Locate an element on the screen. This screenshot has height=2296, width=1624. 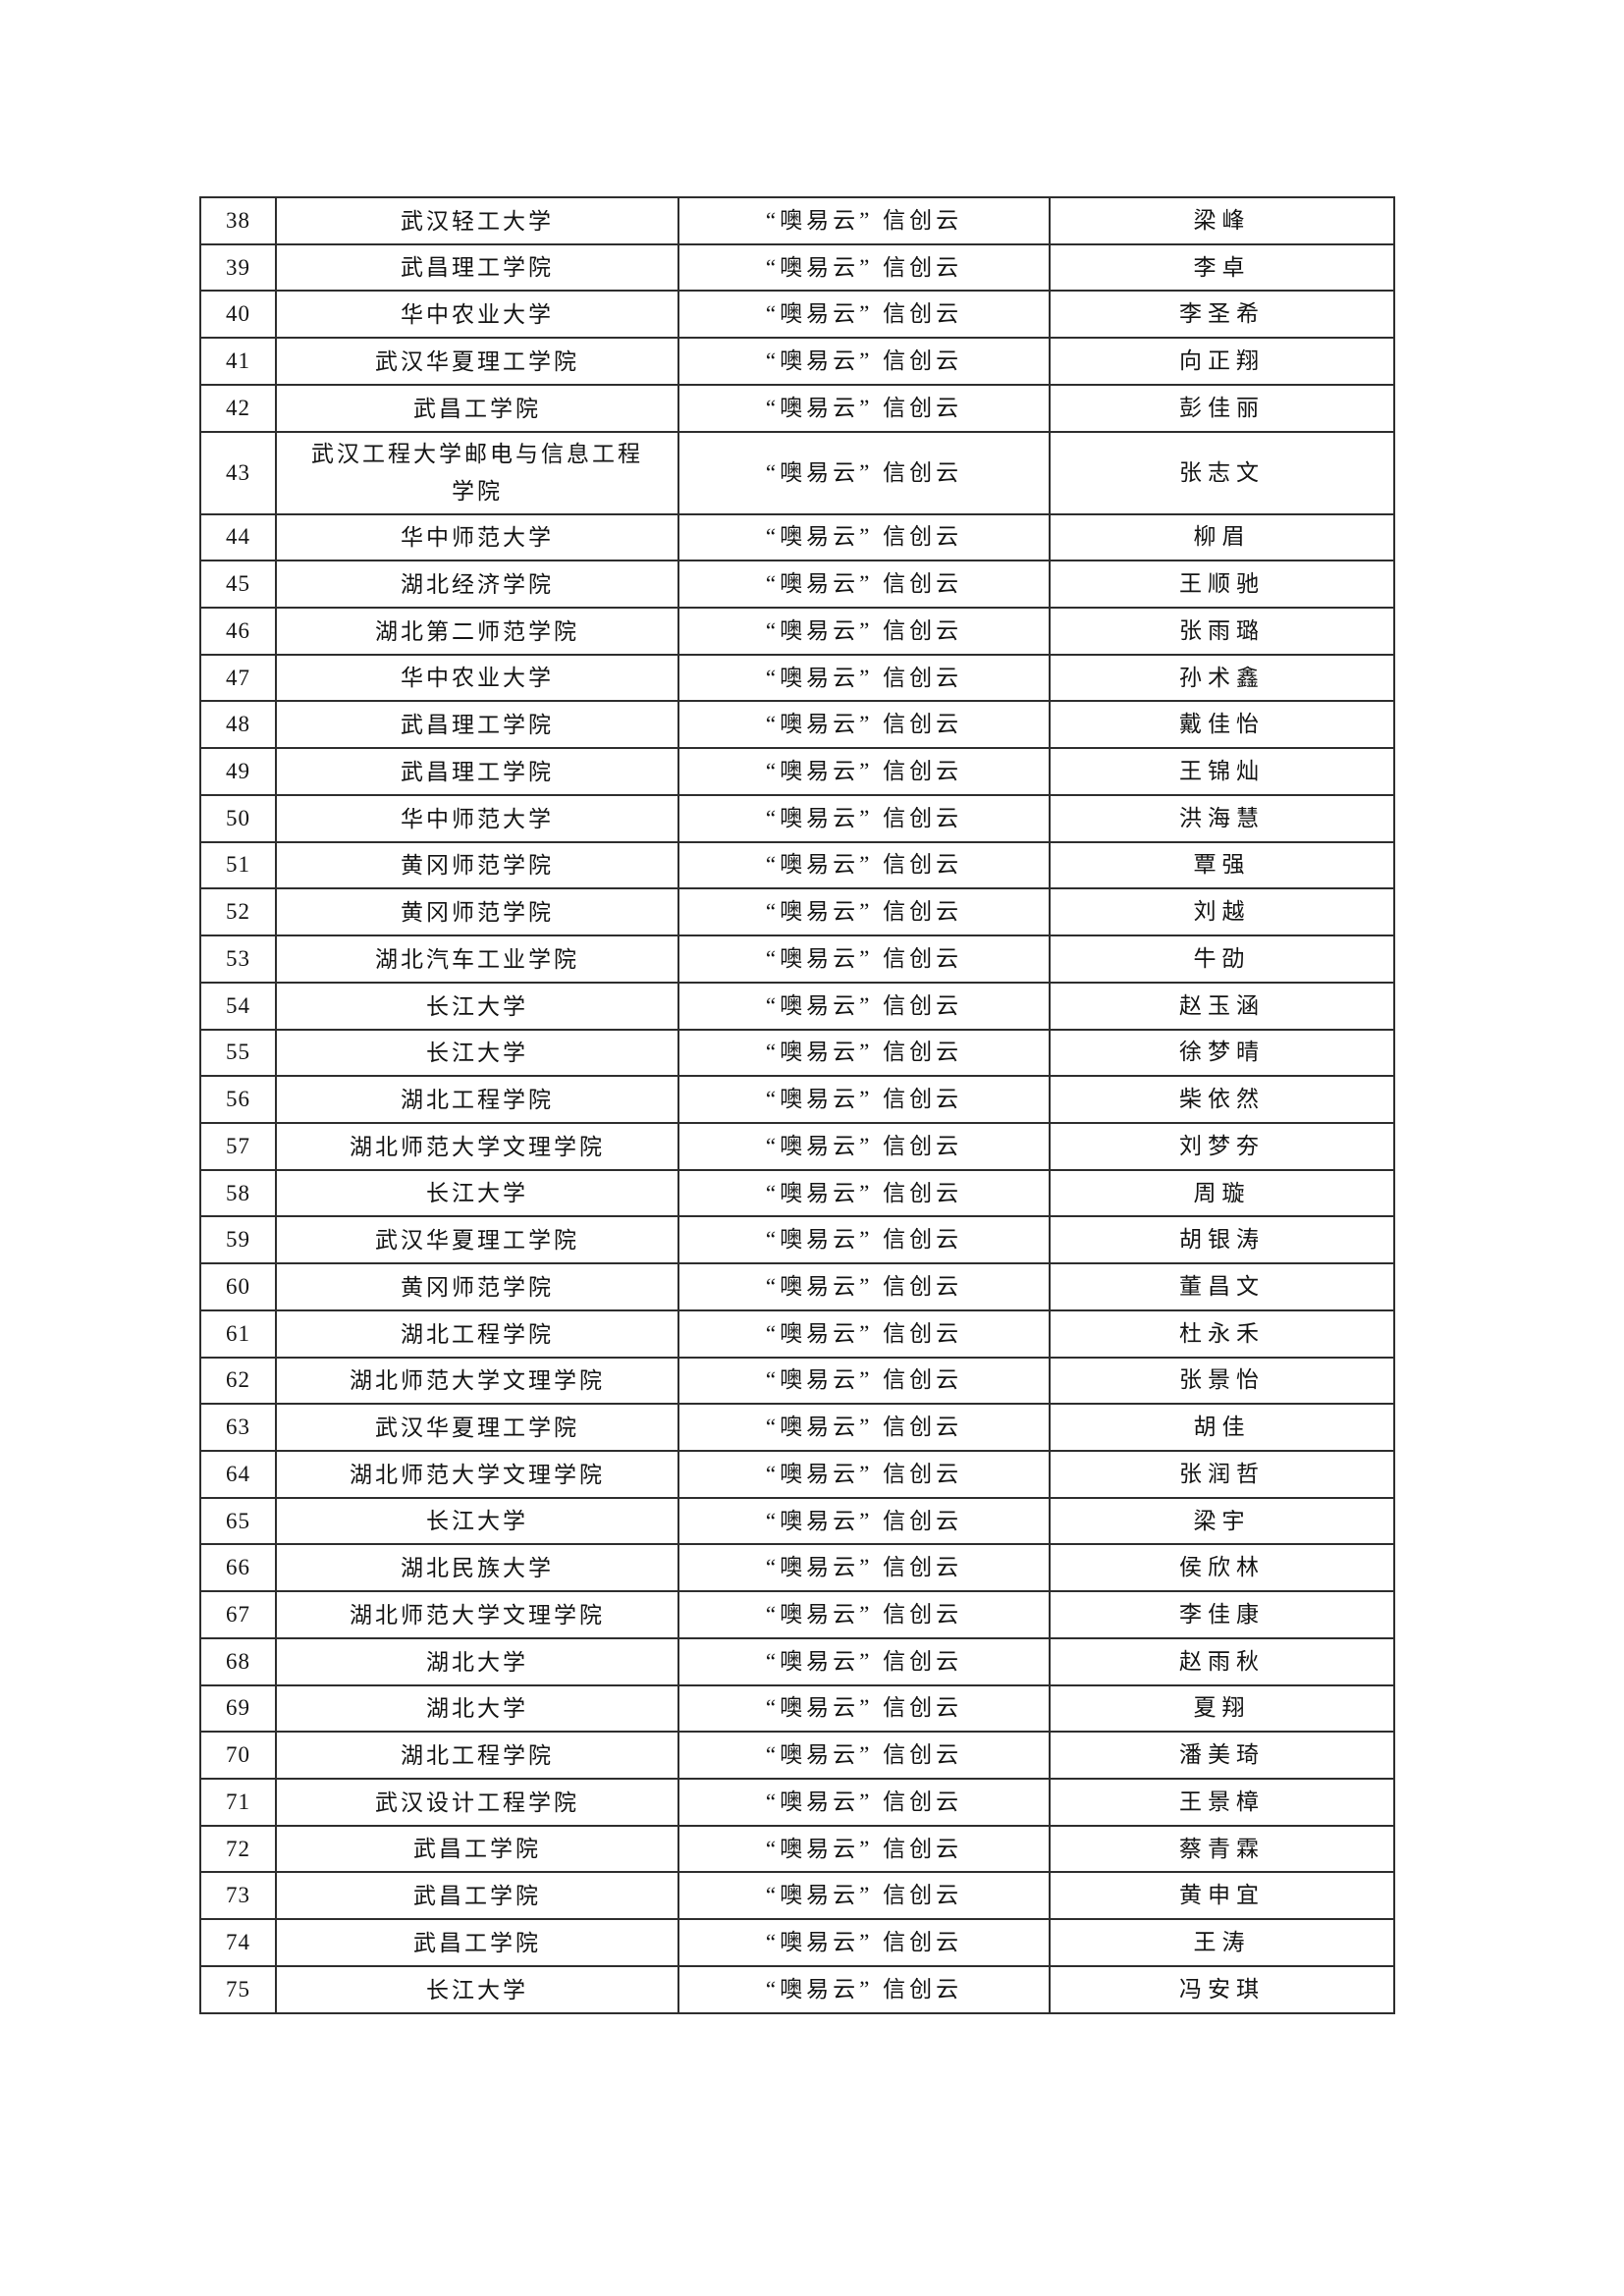
table-row: 68 湖北大学 “噢易云” 信创云 赵雨秋 is located at coordinates (797, 1661).